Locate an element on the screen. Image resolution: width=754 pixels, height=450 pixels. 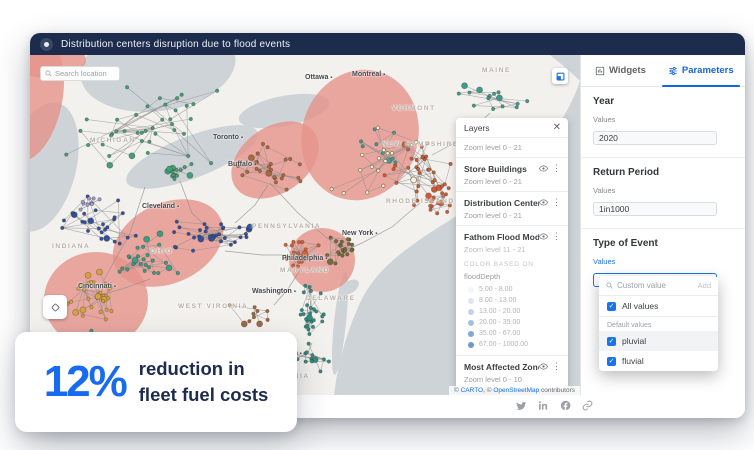
map-attribution: © CARTO, © OpenStreetMap contributors is located at coordinates (514, 390).